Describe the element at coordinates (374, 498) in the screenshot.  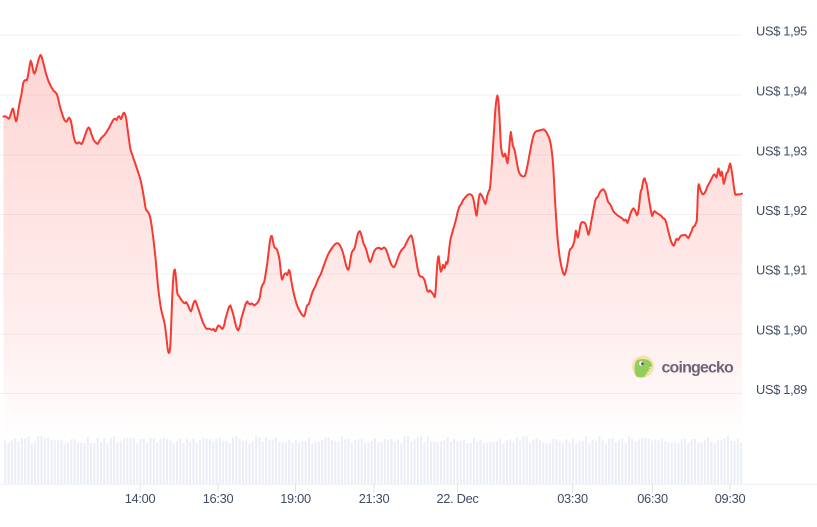
I see `svg-text: 21:30` at that location.